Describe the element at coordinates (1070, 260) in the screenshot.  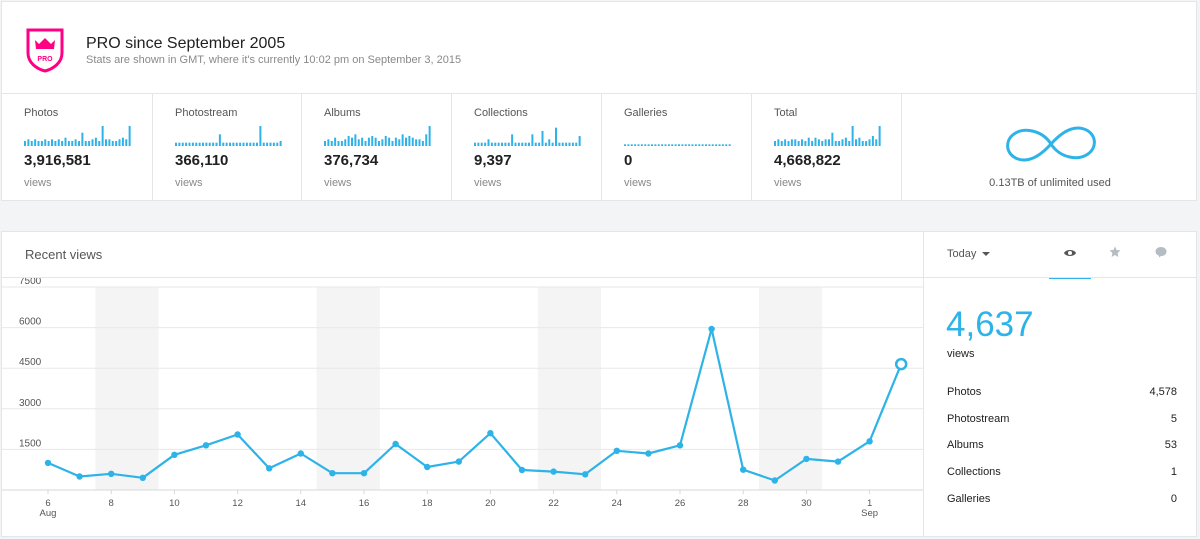
I see `tab-views` at that location.